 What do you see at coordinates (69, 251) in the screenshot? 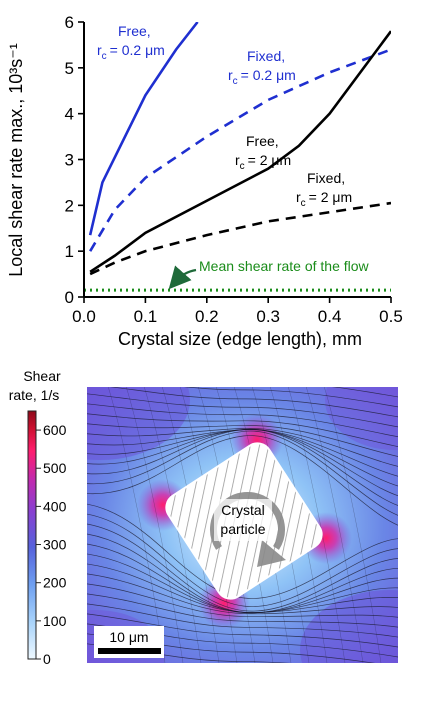
I see `y-tick-label: 1` at bounding box center [69, 251].